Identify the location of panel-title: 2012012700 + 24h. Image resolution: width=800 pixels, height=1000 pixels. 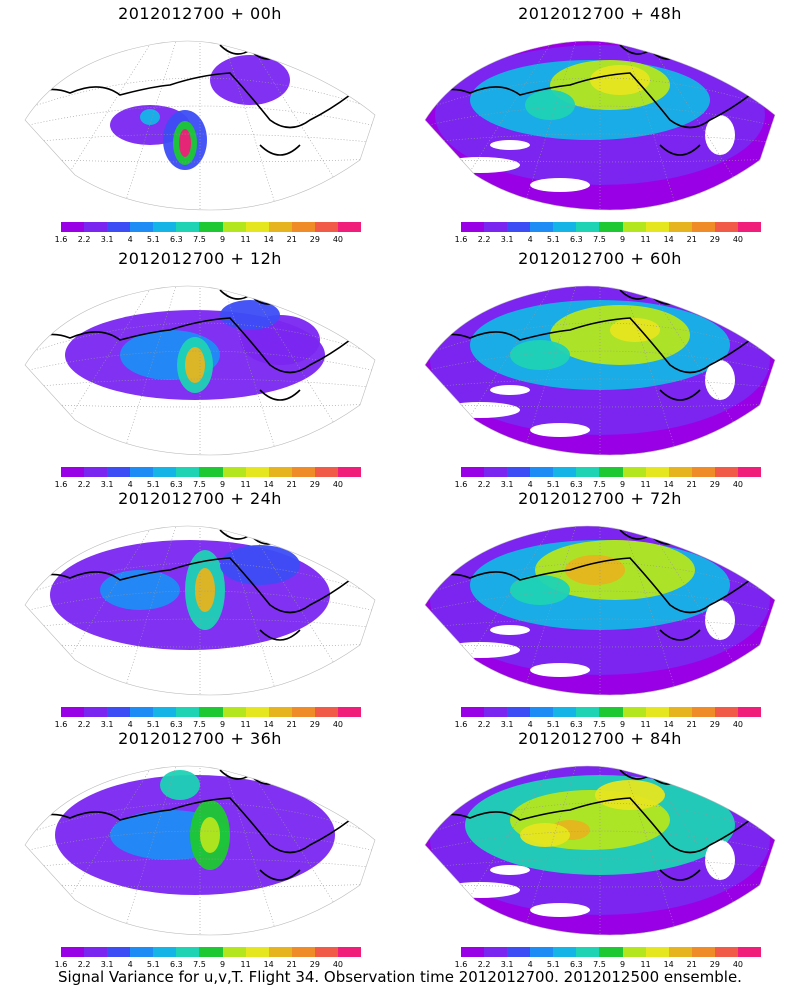
(200, 498).